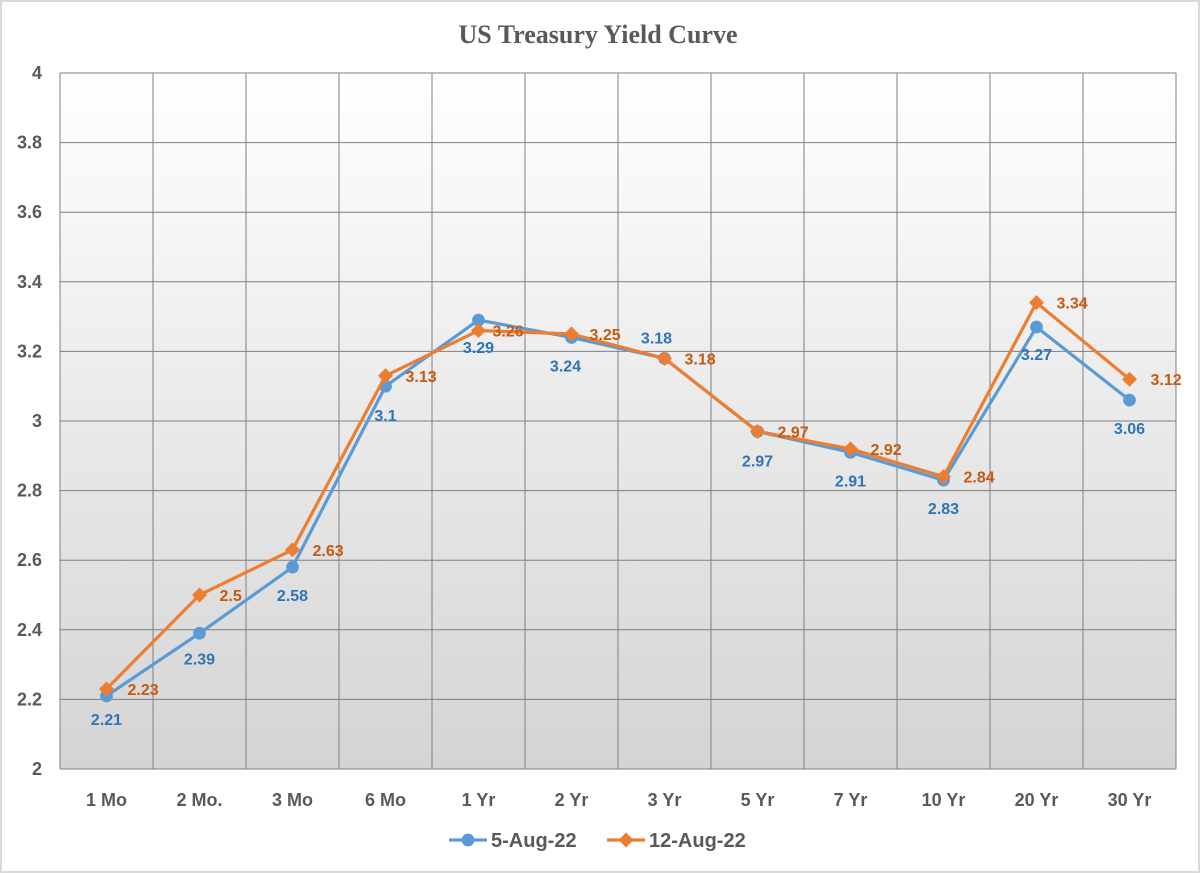  Describe the element at coordinates (944, 800) in the screenshot. I see `x-tick-label: 10 Yr` at that location.